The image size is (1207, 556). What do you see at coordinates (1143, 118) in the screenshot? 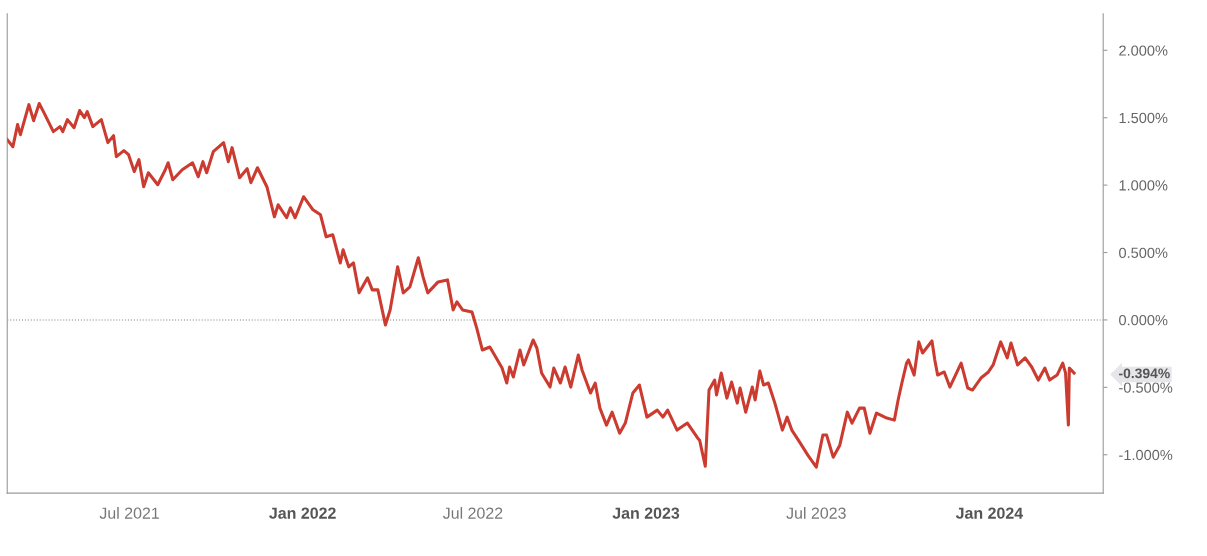
I see `y-tick-label: 1.500%` at bounding box center [1143, 118].